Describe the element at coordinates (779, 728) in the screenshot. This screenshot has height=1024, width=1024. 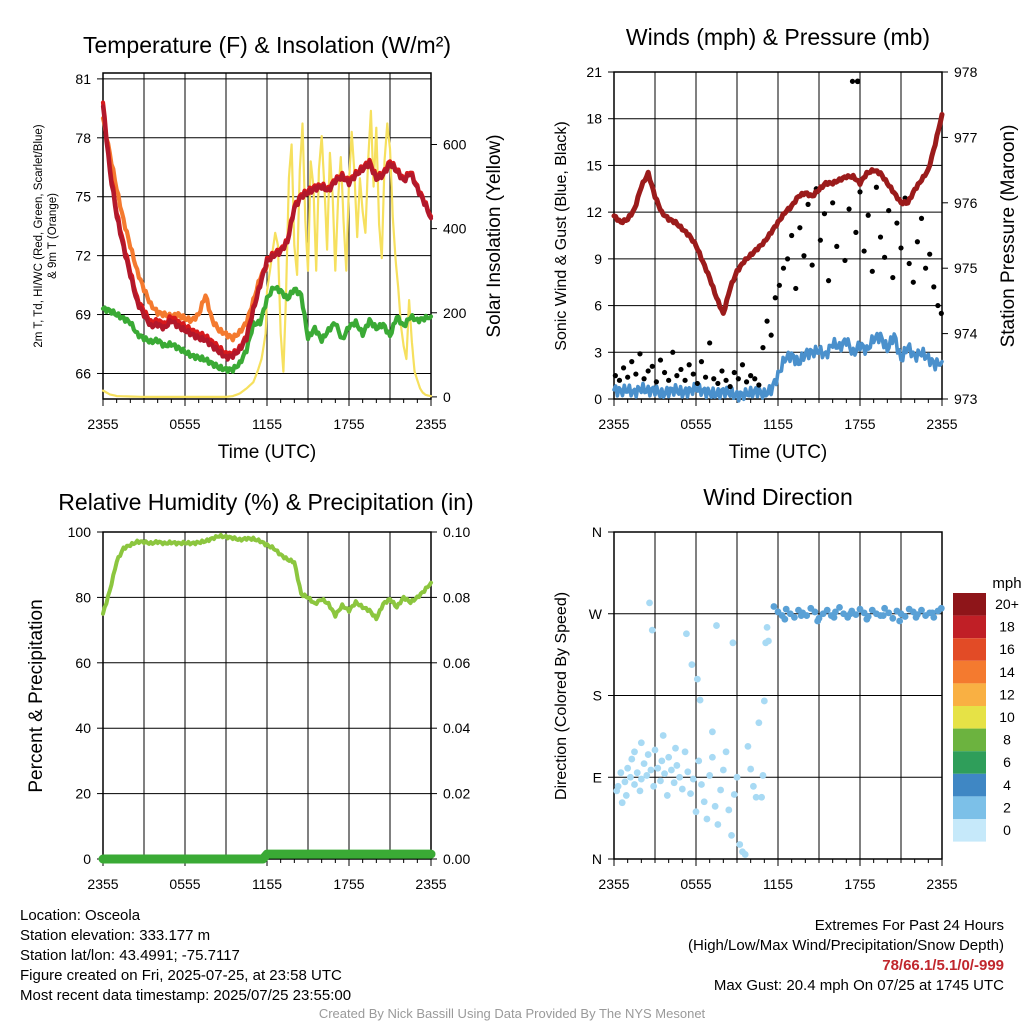
I see `dir-points-group` at that location.